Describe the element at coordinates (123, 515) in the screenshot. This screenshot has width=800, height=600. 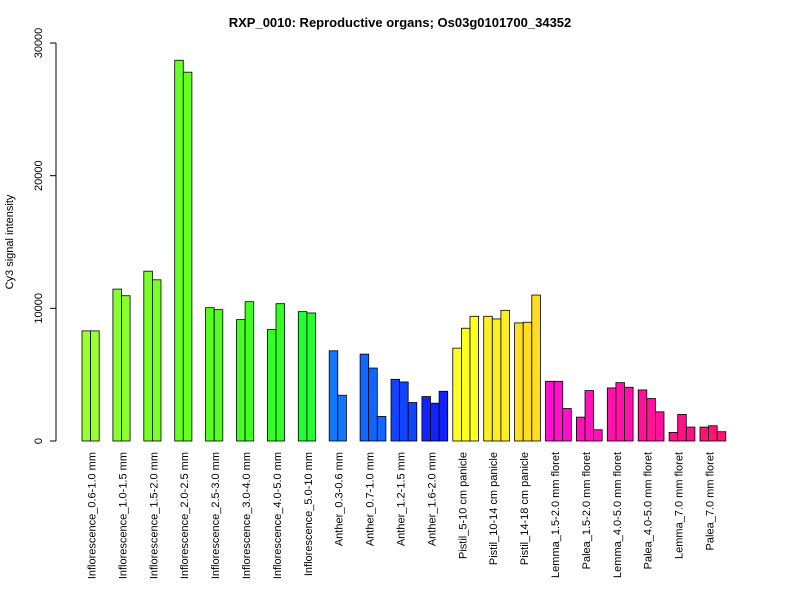
I see `x-tick-label: Inflorescence_1.0-1.5 mm` at that location.